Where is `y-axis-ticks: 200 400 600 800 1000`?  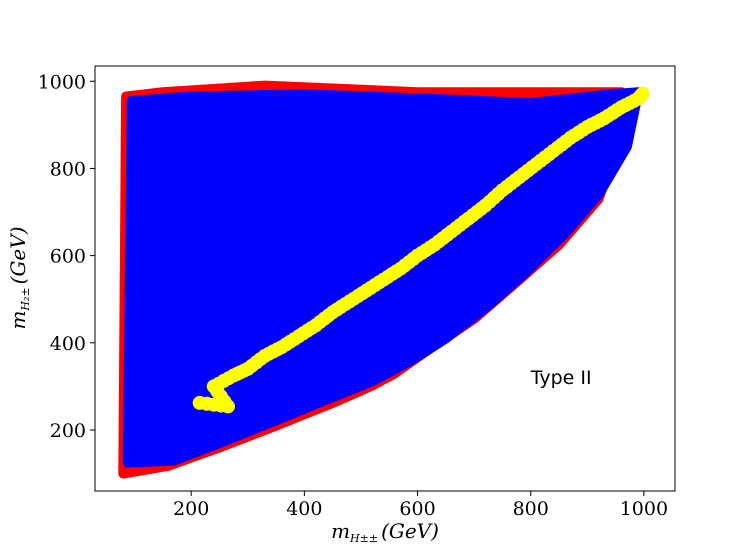 y-axis-ticks: 200 400 600 800 1000 is located at coordinates (66, 256).